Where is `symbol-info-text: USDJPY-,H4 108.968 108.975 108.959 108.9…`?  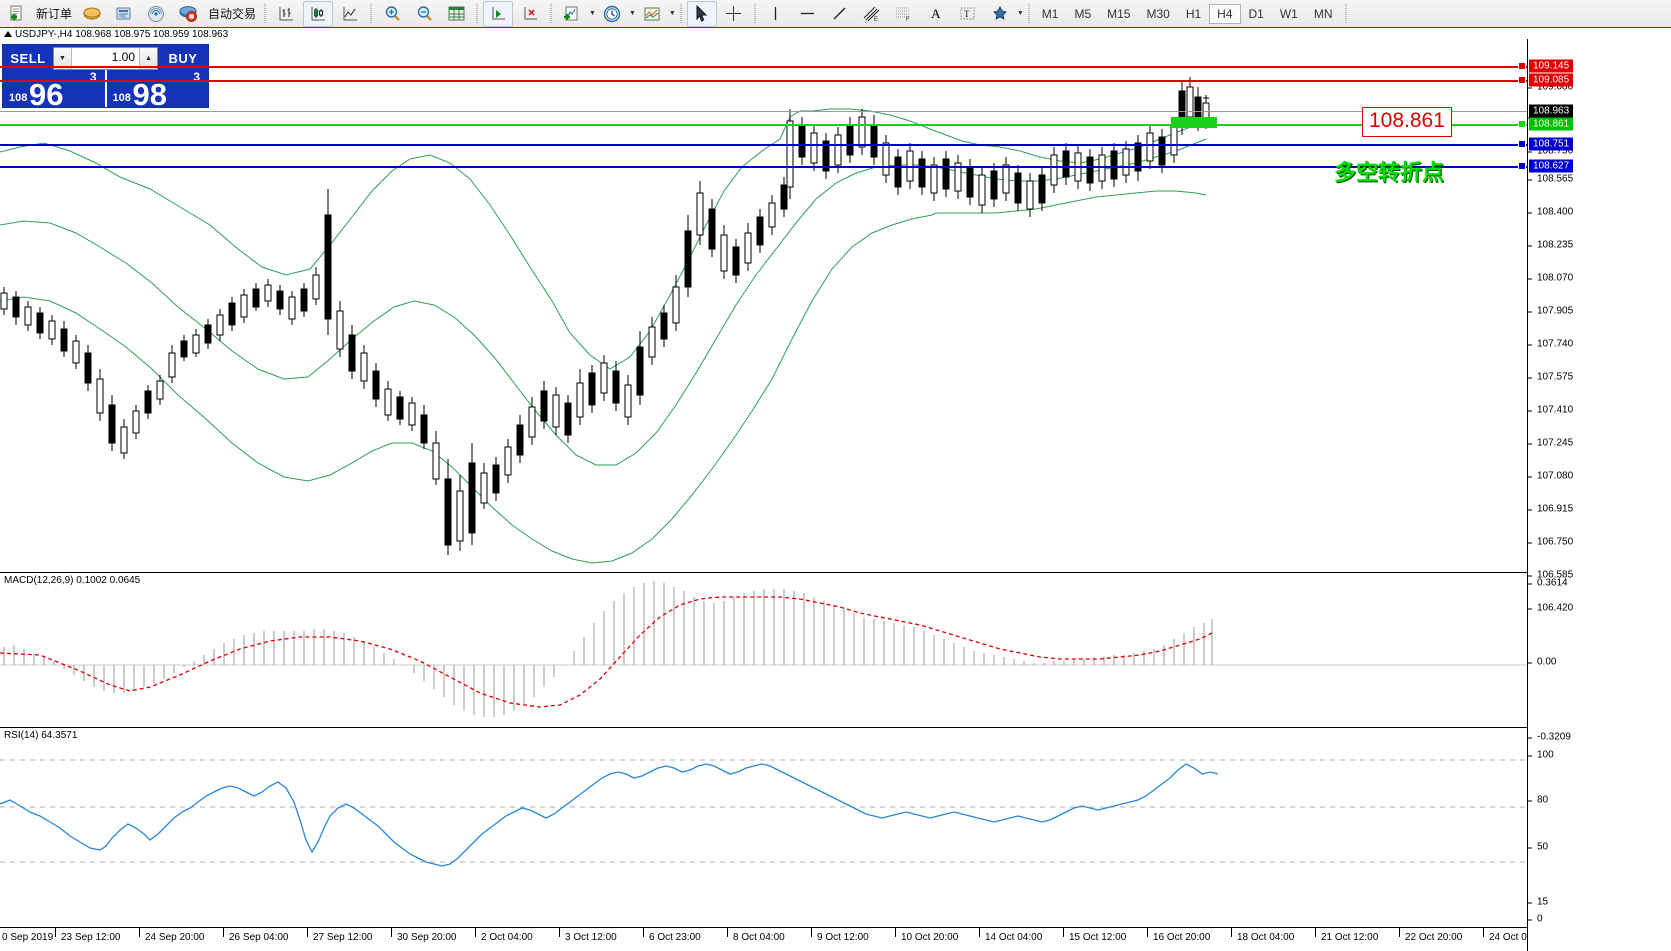 symbol-info-text: USDJPY-,H4 108.968 108.975 108.959 108.9… is located at coordinates (122, 34).